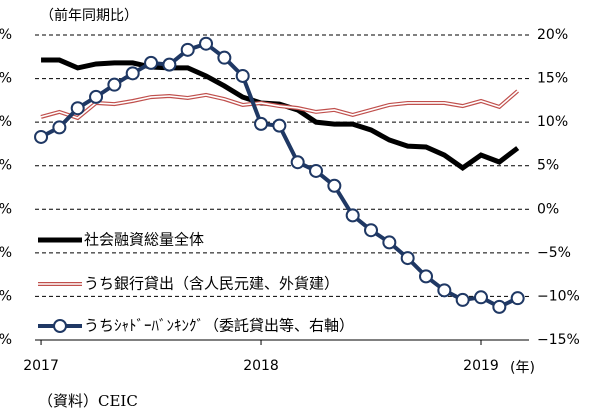  I want to click on y2-tick-label: 20%, so click(552, 35).